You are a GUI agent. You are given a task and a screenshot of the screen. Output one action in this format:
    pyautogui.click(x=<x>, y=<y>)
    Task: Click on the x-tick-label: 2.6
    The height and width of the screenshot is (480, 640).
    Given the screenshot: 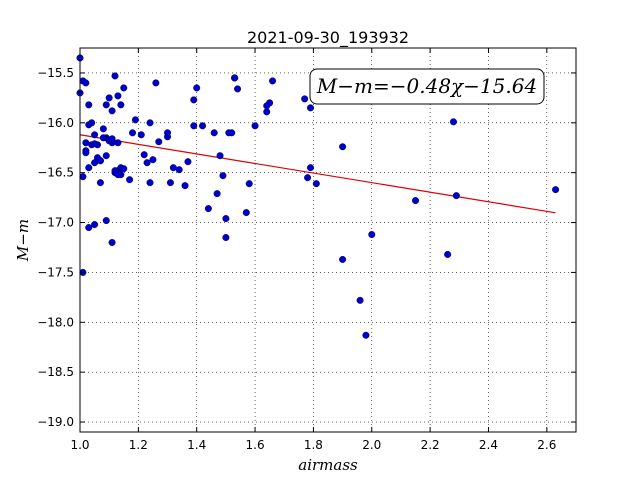 What is the action you would take?
    pyautogui.click(x=546, y=445)
    